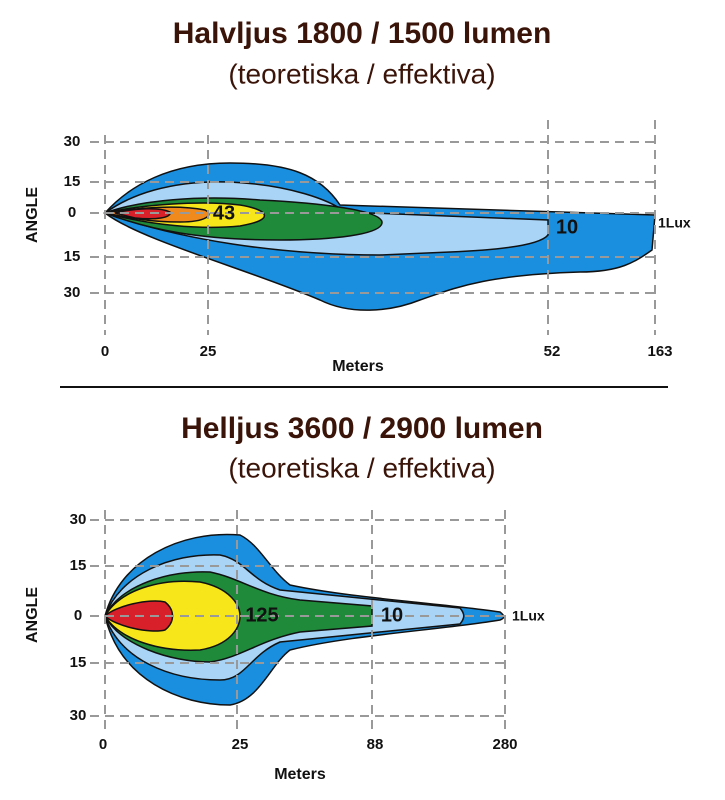 This screenshot has width=725, height=800. What do you see at coordinates (552, 351) in the screenshot?
I see `x-tick: 52` at bounding box center [552, 351].